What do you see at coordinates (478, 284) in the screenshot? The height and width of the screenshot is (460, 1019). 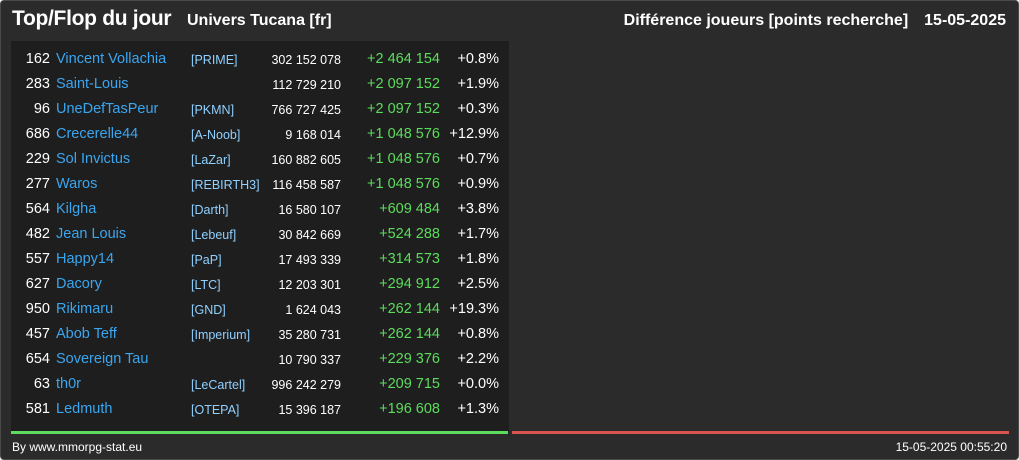 I see `percent-cell: +2.5%` at bounding box center [478, 284].